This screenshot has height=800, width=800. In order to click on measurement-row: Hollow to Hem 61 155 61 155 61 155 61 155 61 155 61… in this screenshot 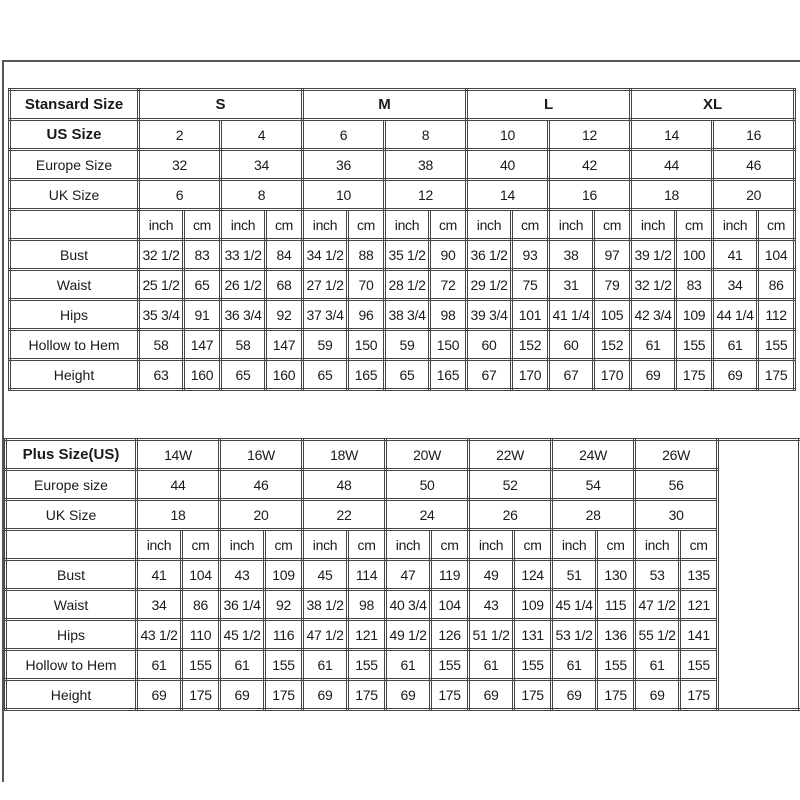, I will do `click(402, 664)`.